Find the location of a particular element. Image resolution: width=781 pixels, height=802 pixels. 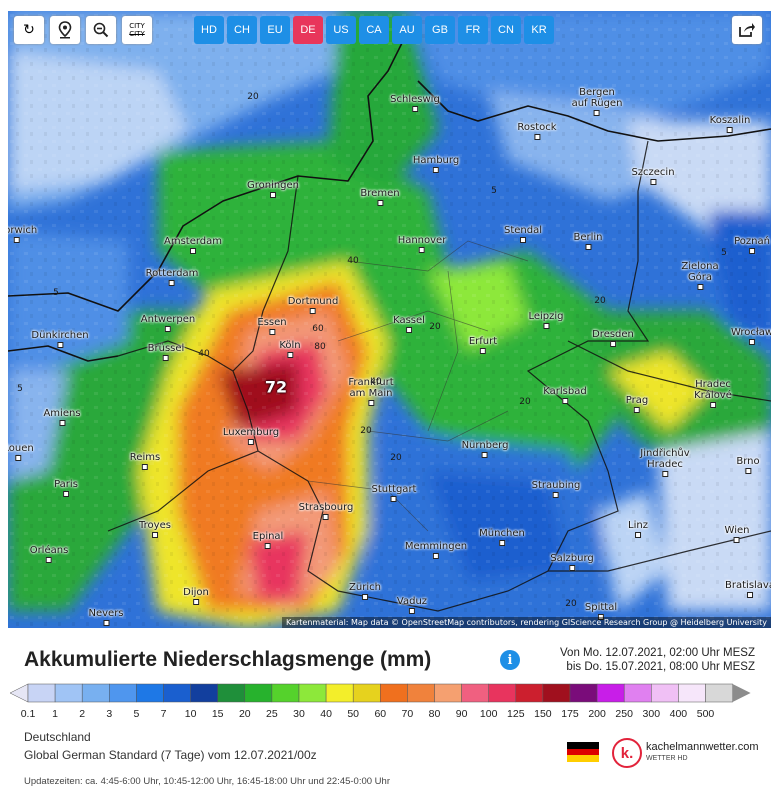

region-tab-ca: CA is located at coordinates (374, 30).